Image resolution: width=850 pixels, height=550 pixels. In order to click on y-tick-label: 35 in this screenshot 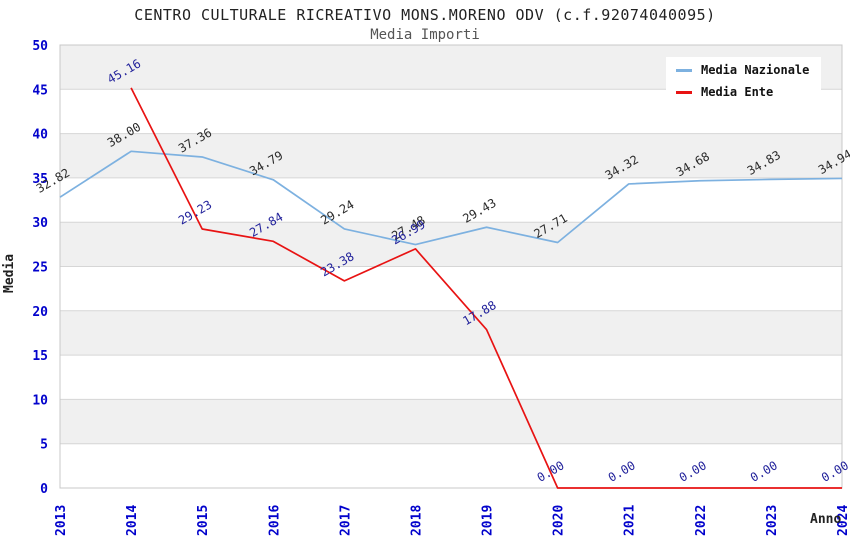, I will do `click(40, 179)`.